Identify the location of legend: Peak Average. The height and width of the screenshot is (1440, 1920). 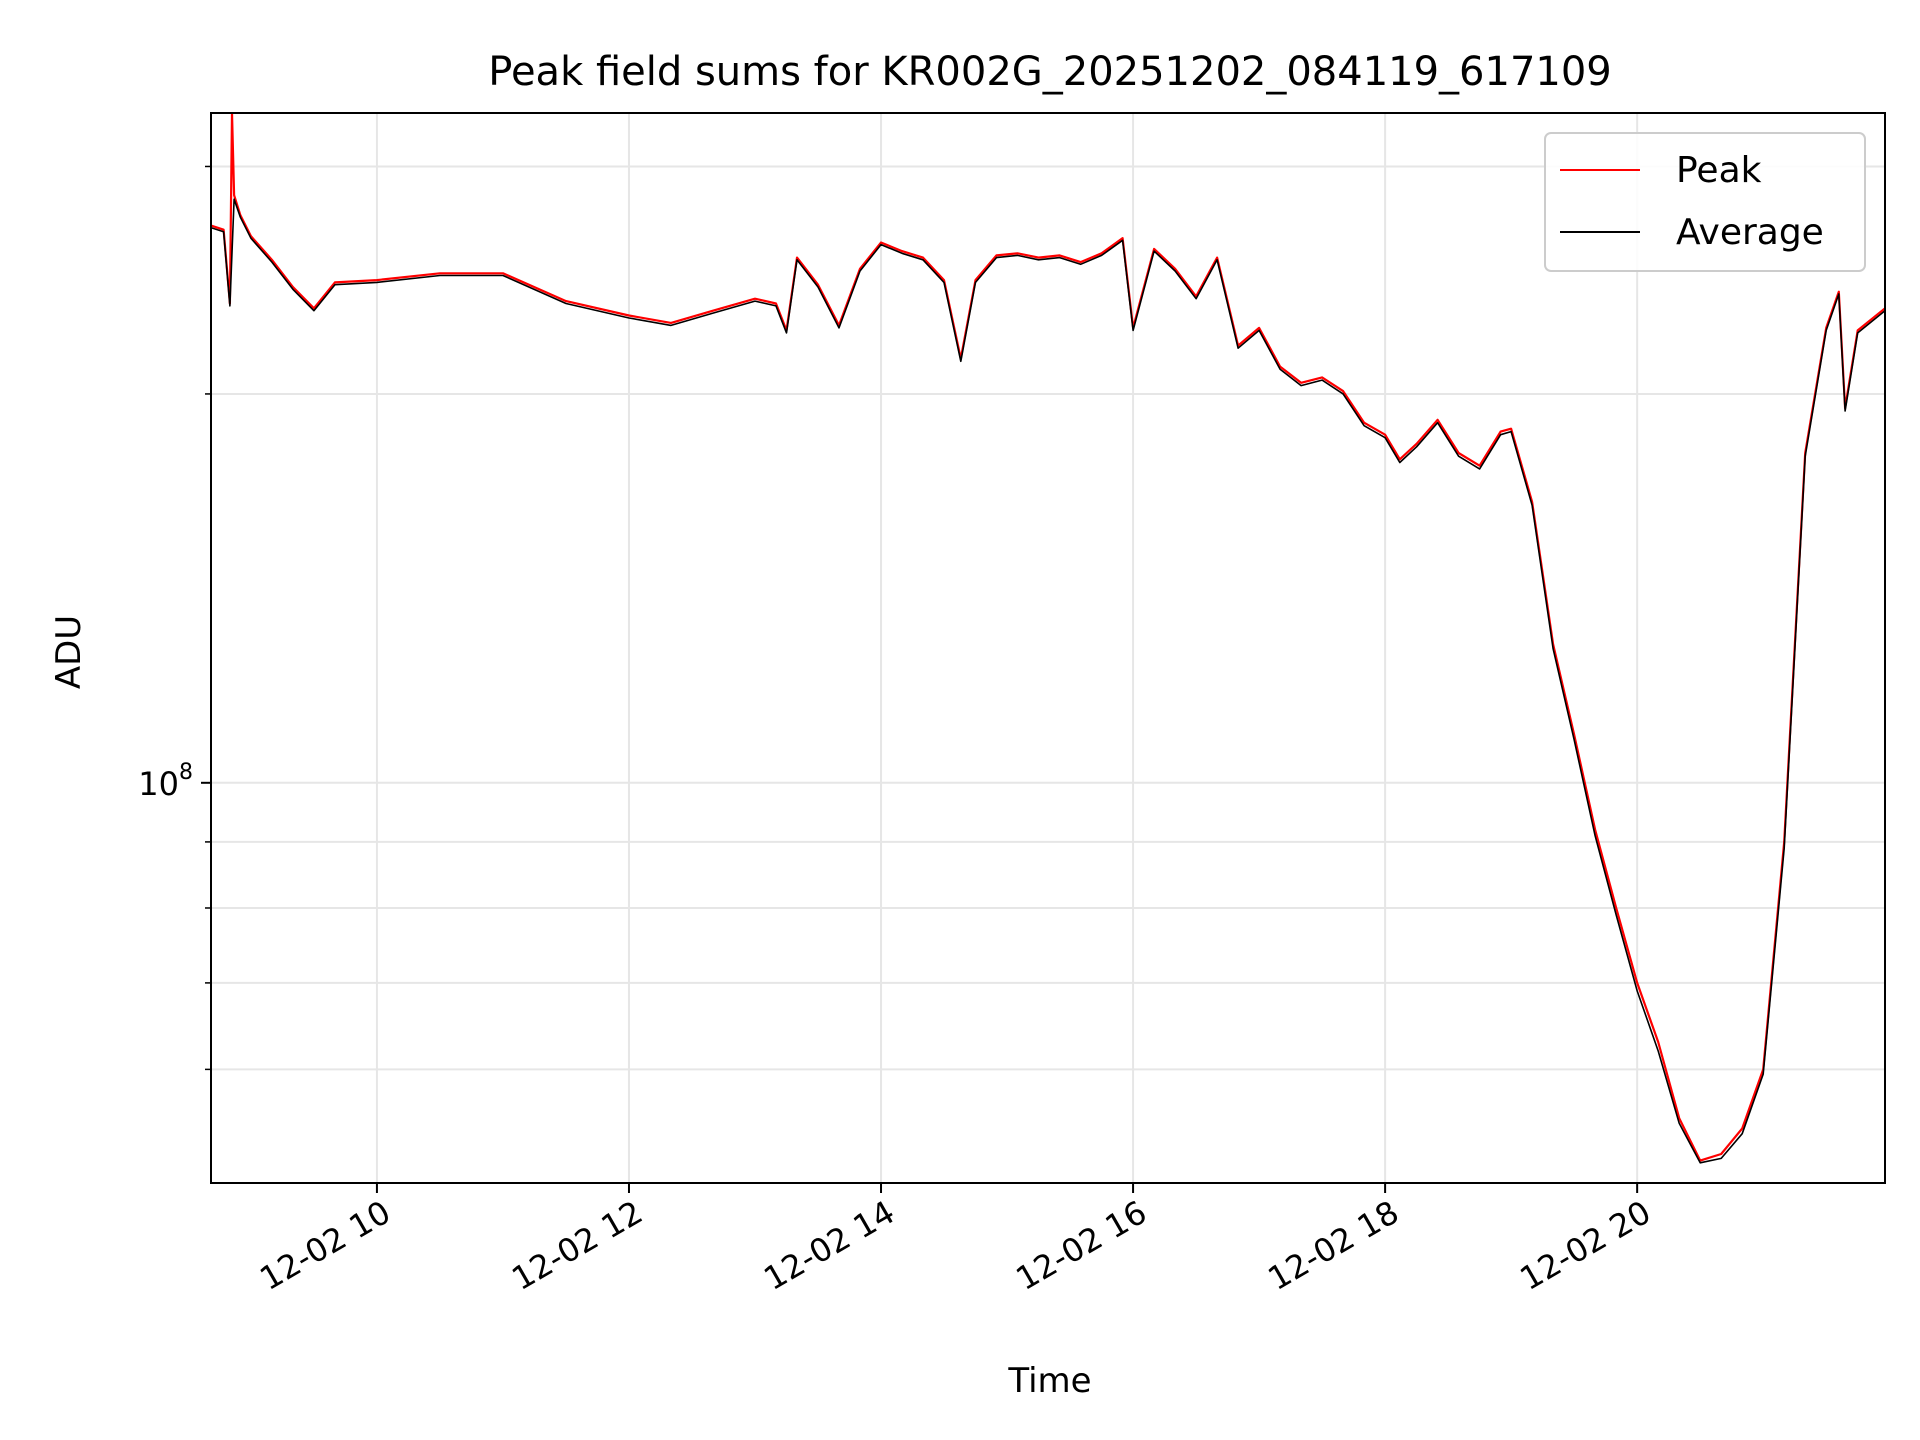
(1705, 202).